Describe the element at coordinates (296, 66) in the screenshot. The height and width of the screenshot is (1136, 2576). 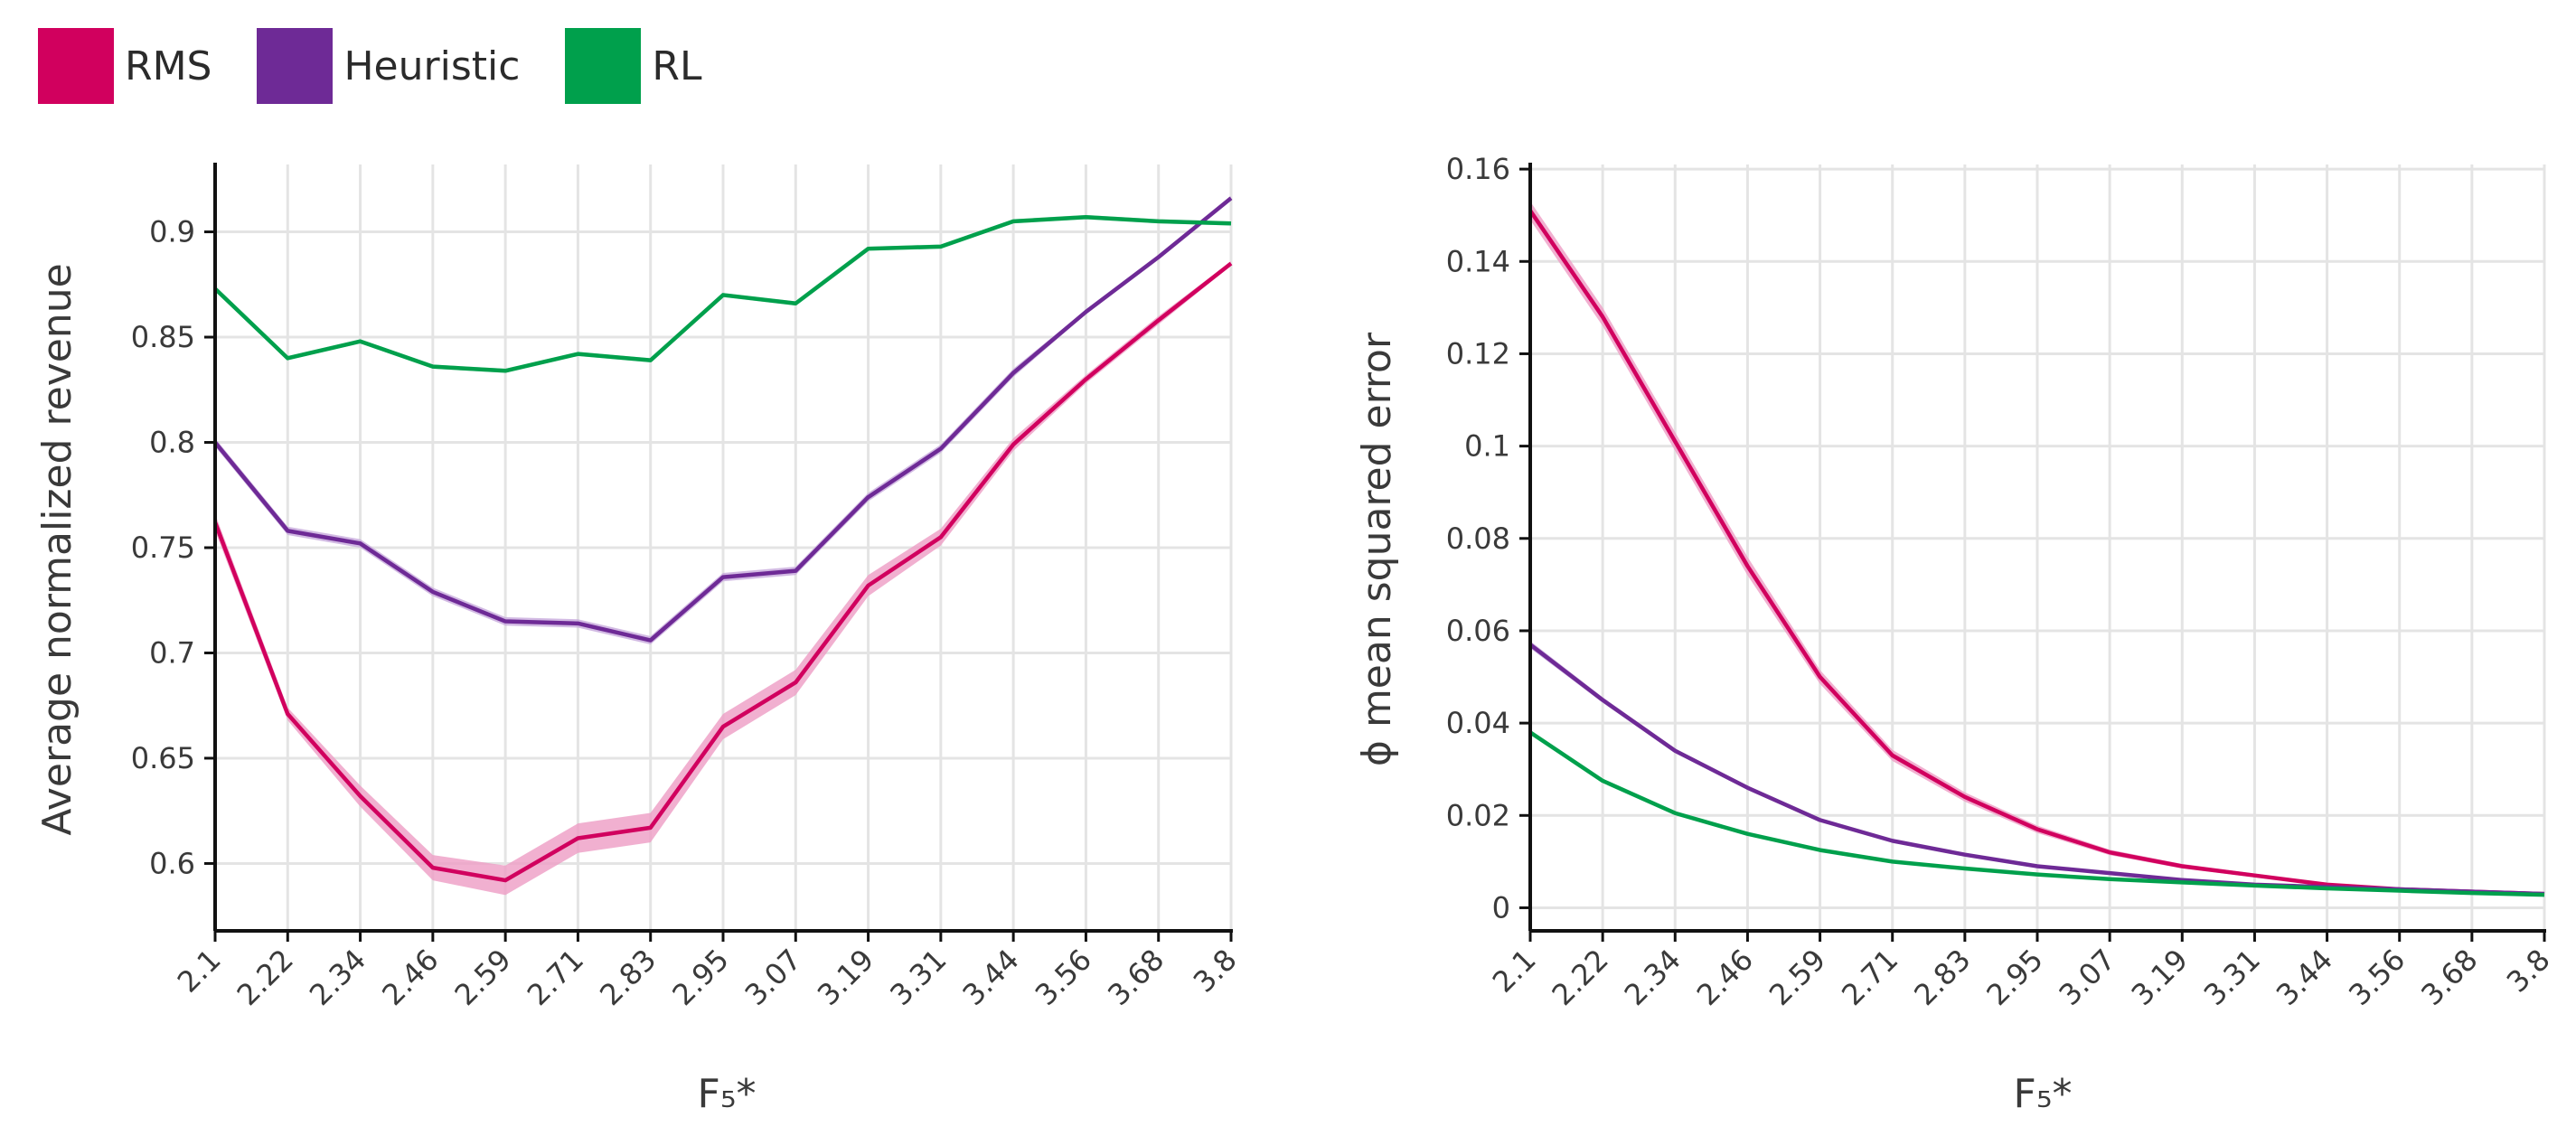
I see `legend-swatch-heuristic` at that location.